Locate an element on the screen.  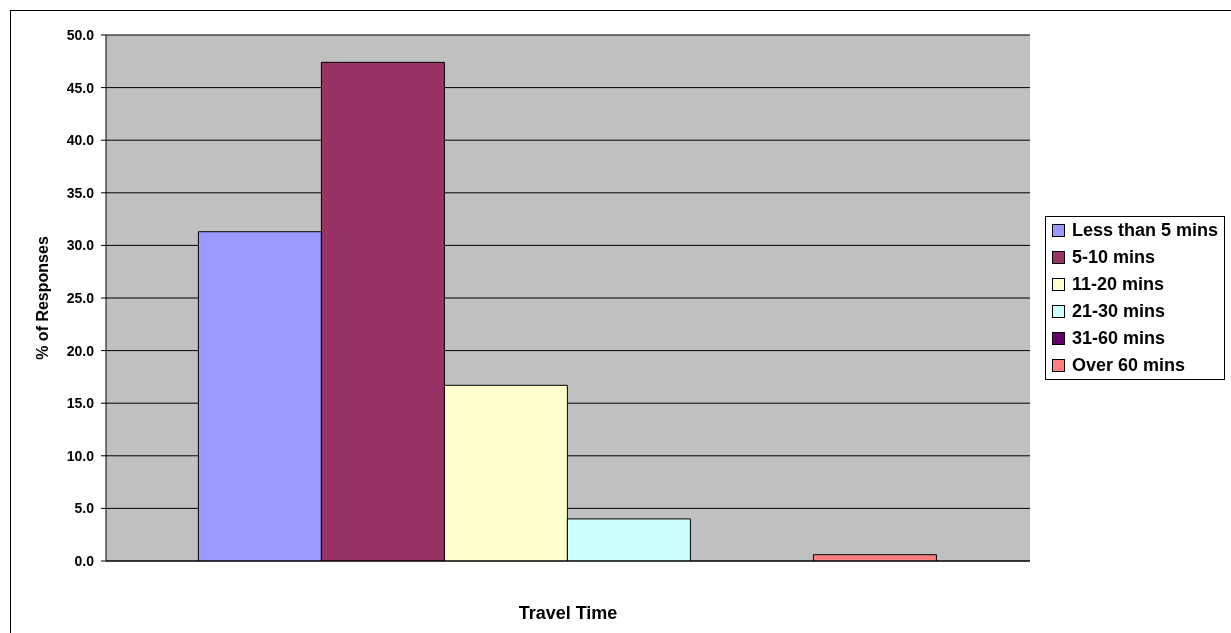
x-axis-title: Travel Time is located at coordinates (568, 613).